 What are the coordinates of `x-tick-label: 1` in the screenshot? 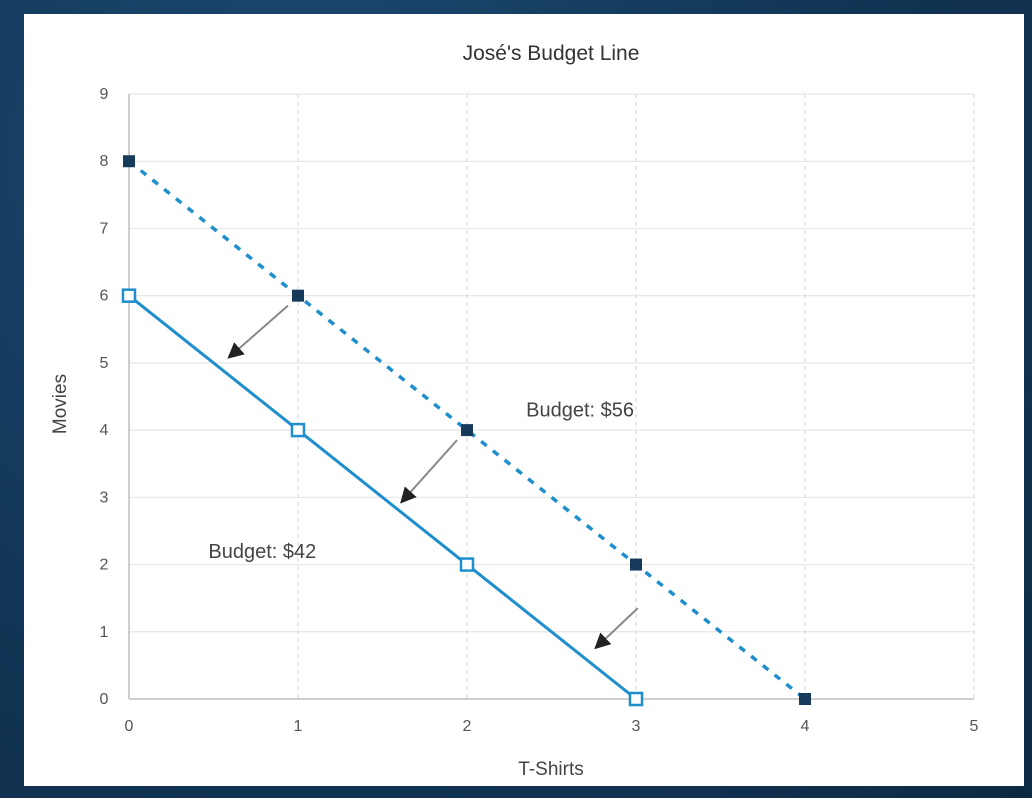 It's located at (298, 726).